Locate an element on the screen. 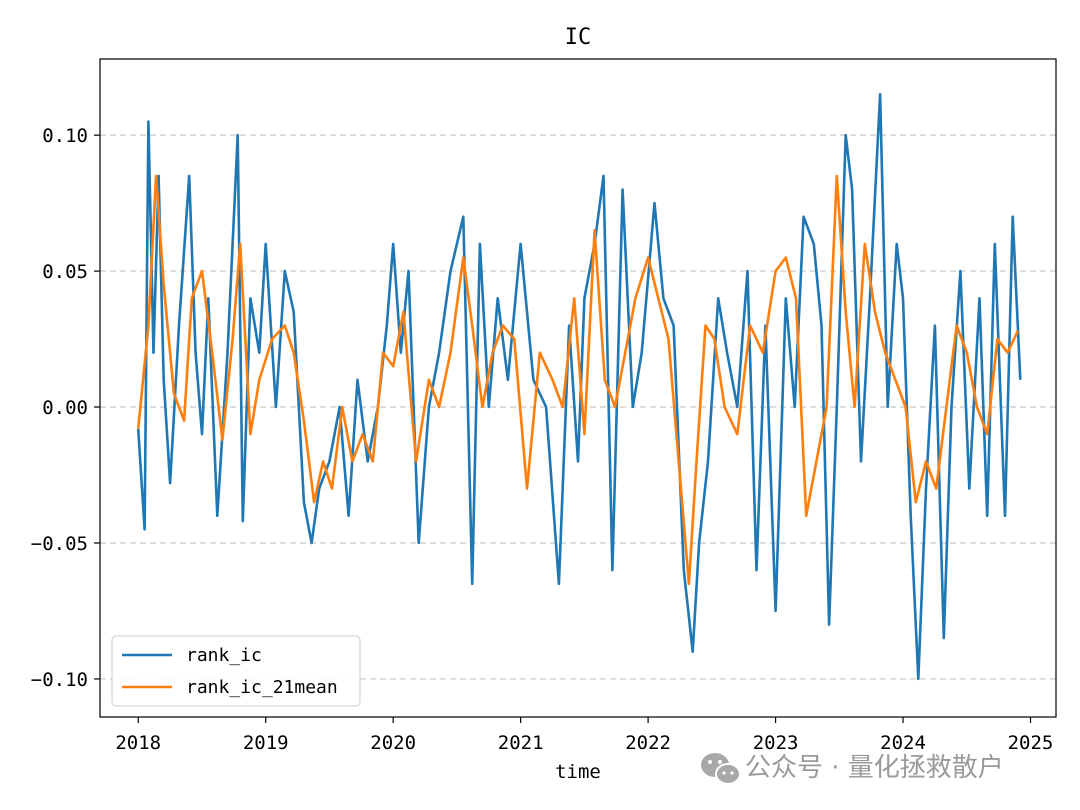  y-tick-label: 0.00 is located at coordinates (65, 408).